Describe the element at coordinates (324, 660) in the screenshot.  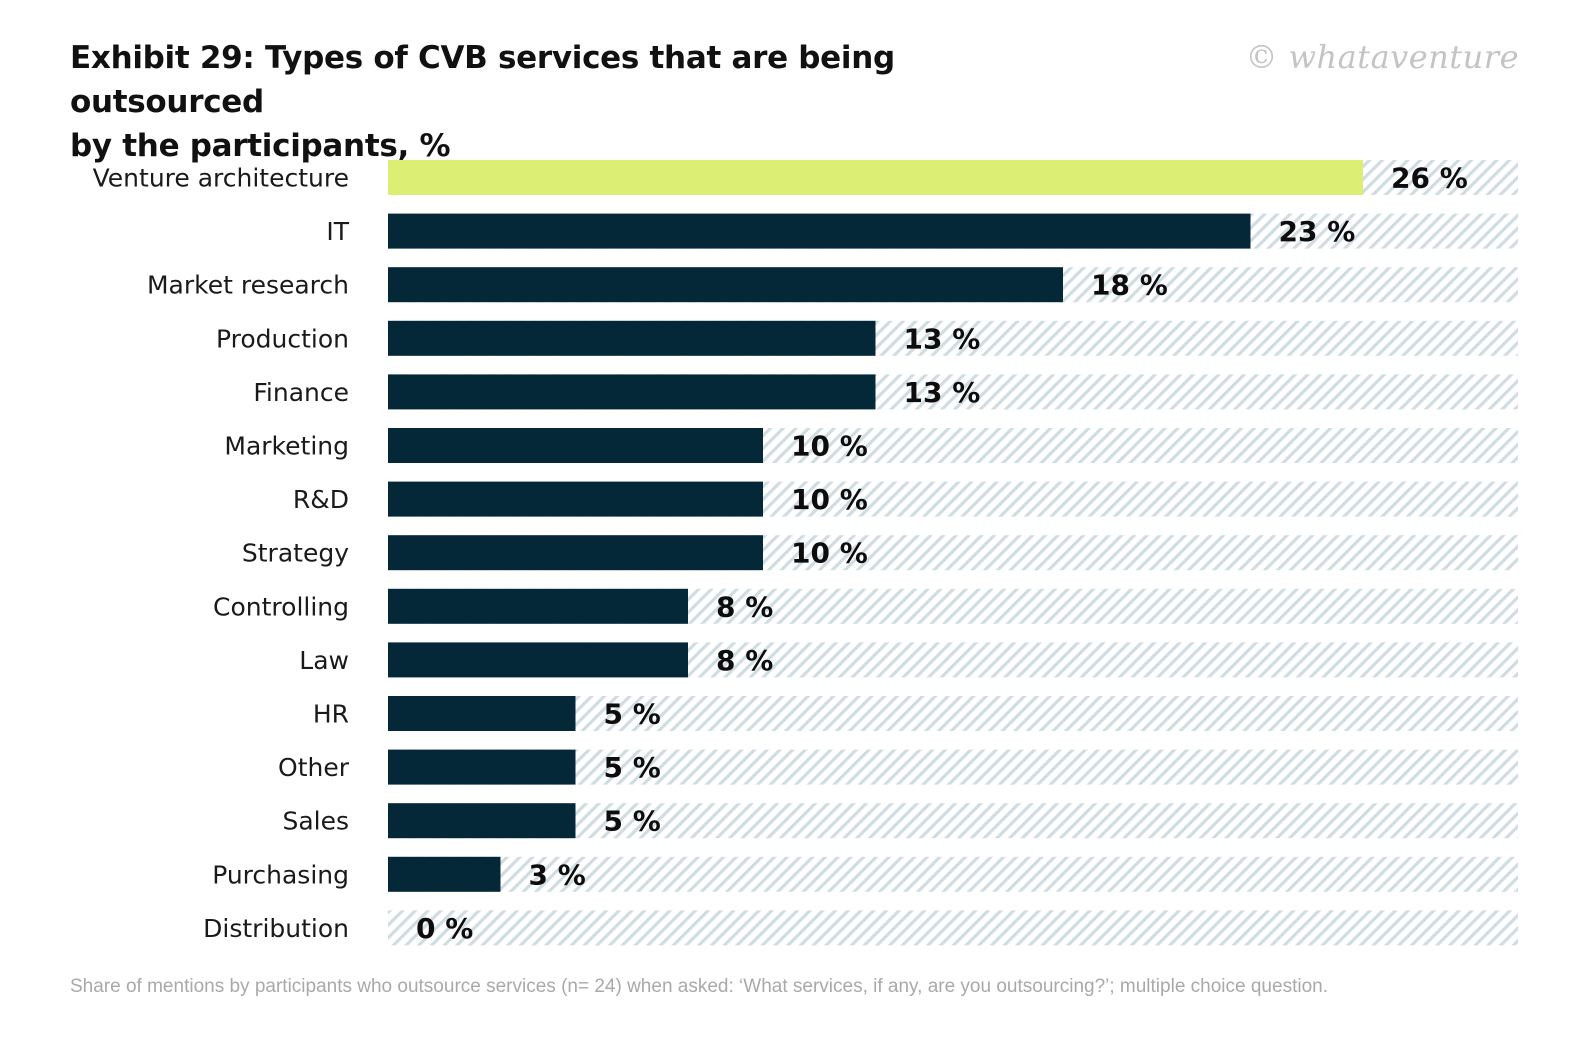
I see `category-label-law: Law` at that location.